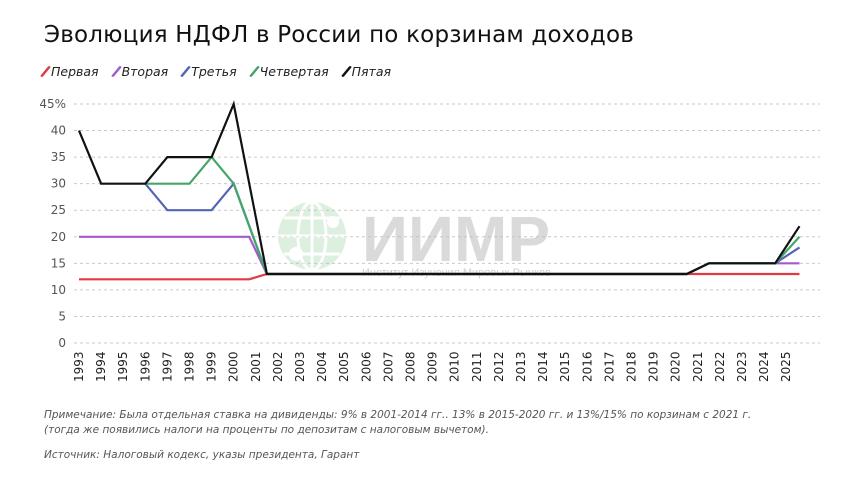 The width and height of the screenshot is (860, 484). I want to click on legend-label: Четвертая, so click(294, 71).